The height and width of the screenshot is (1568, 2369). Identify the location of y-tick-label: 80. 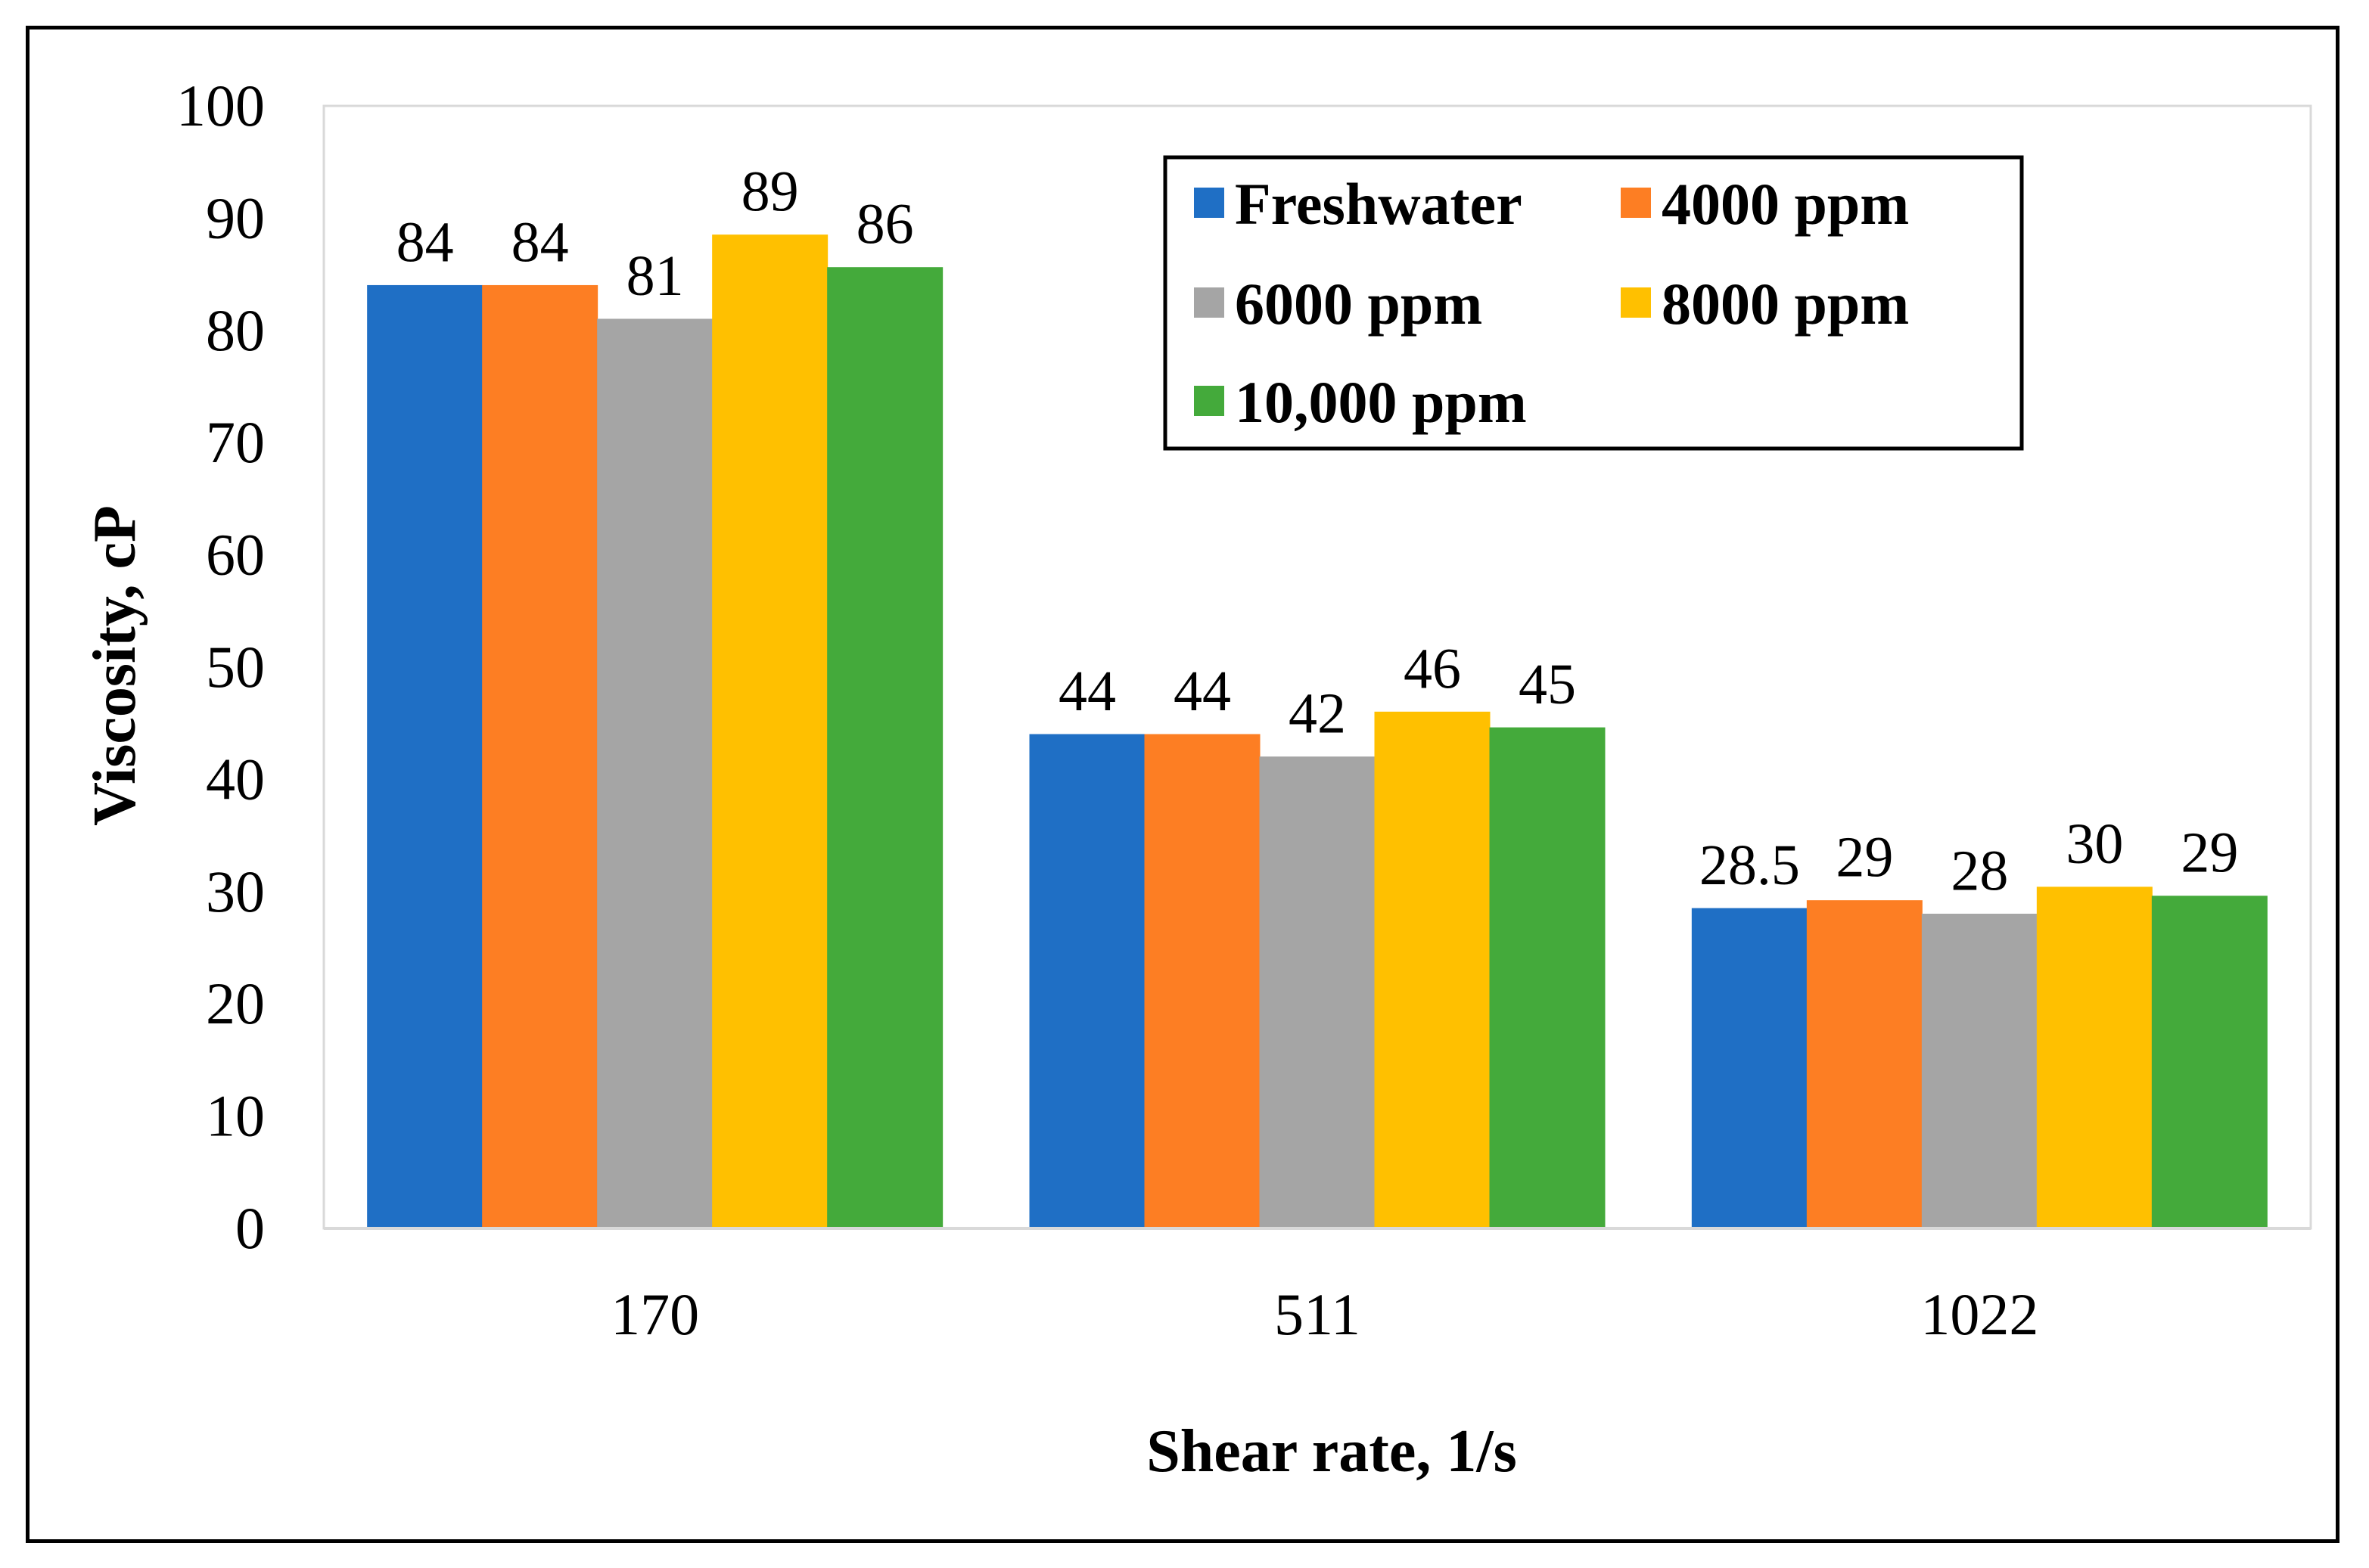
(235, 330).